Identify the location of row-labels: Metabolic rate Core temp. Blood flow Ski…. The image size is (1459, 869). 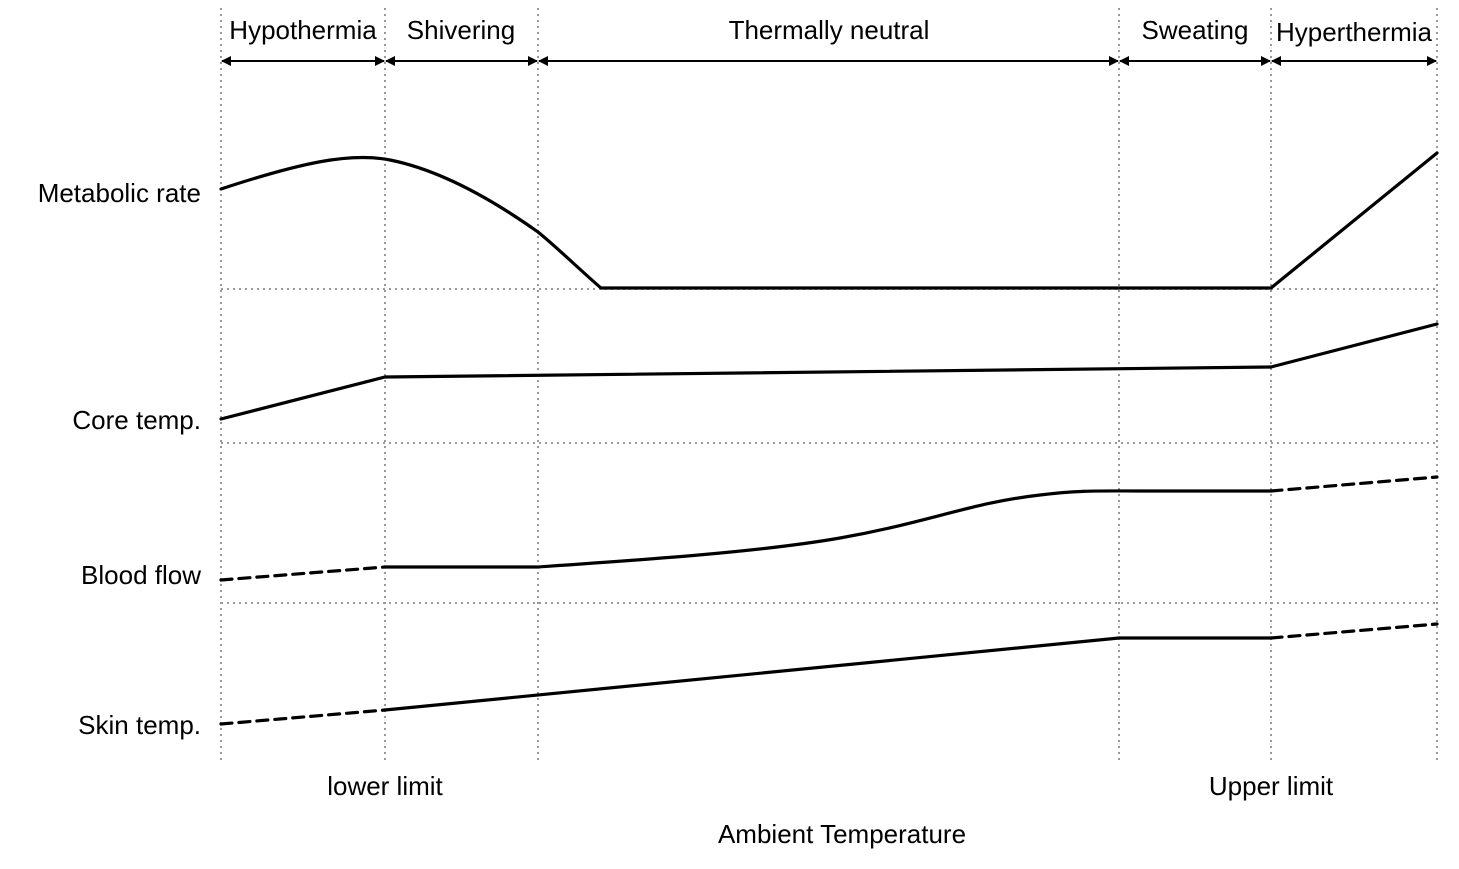
(120, 459).